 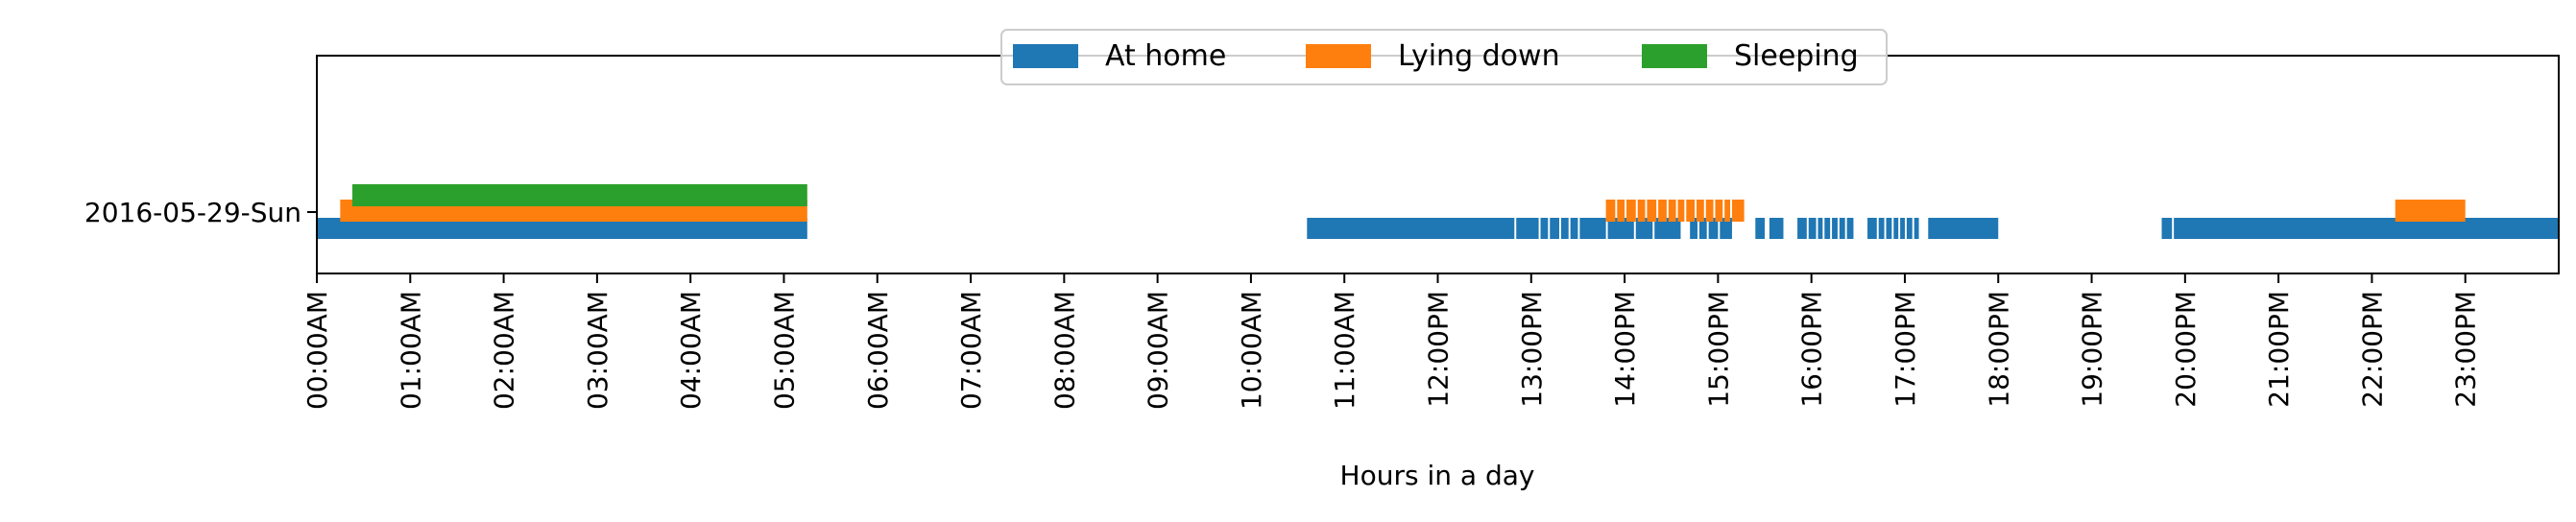 What do you see at coordinates (1045, 56) in the screenshot?
I see `legend-swatch-at-home` at bounding box center [1045, 56].